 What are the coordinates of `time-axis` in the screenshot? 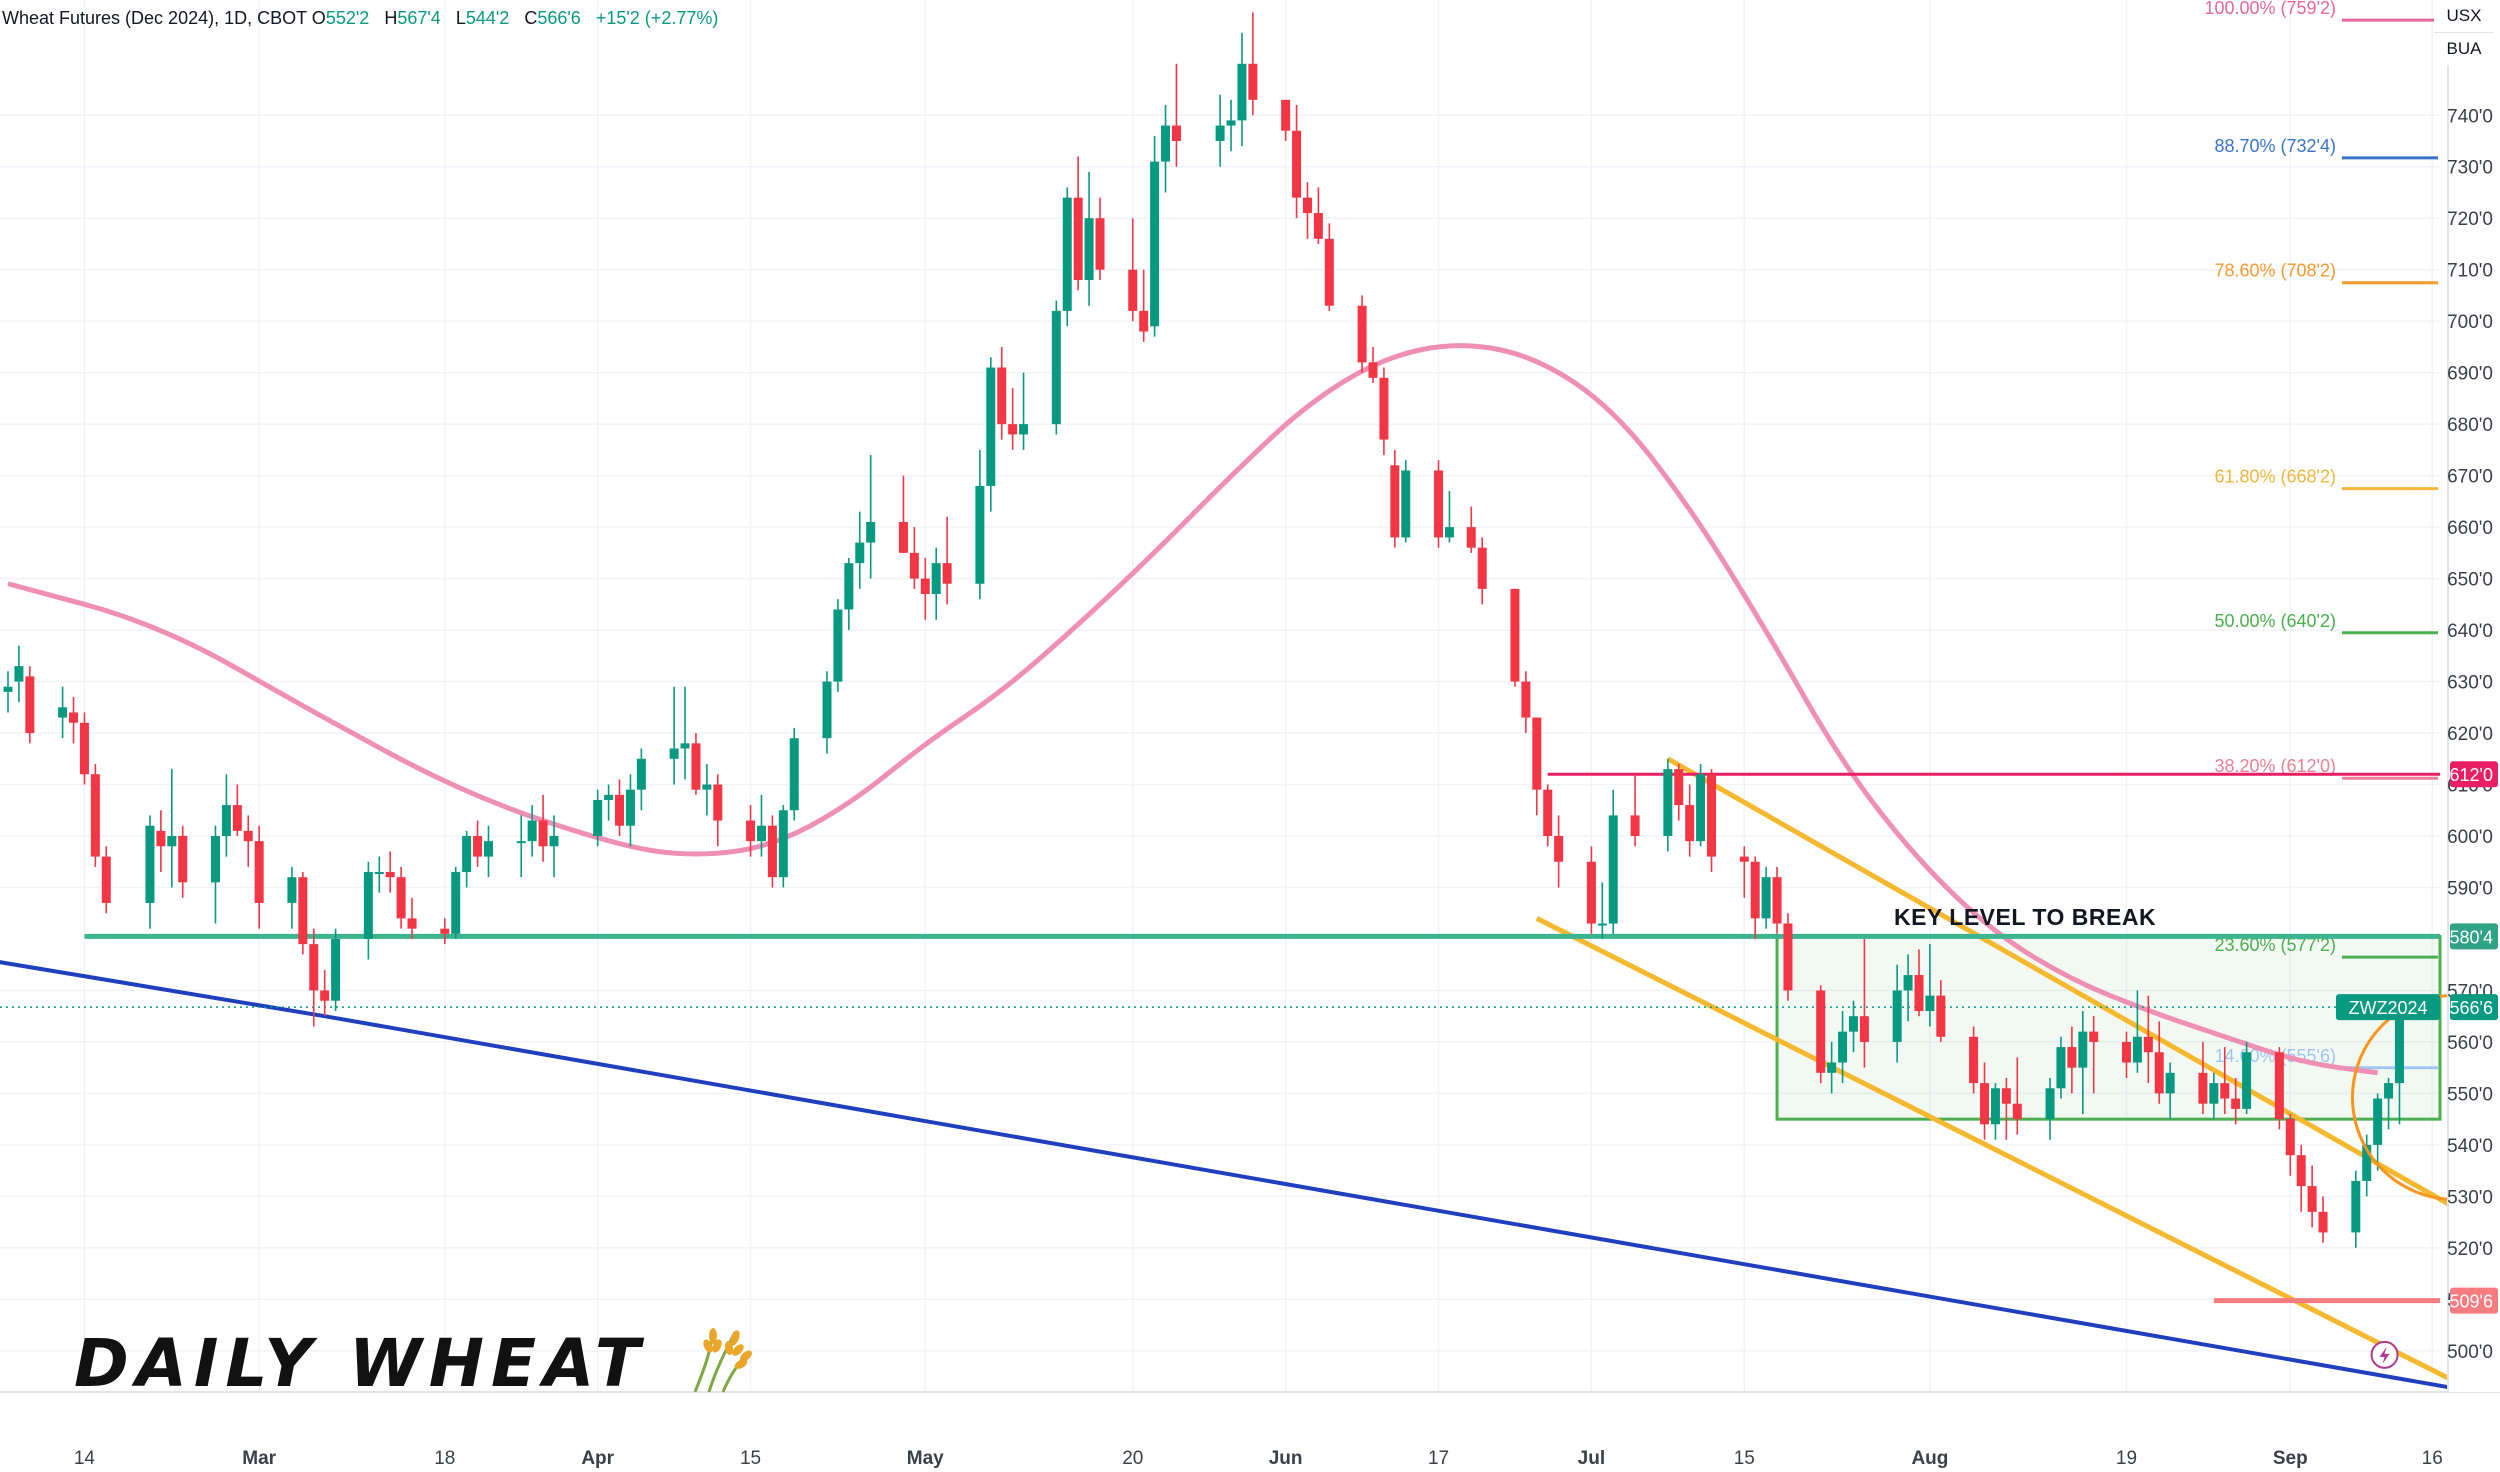 It's located at (1250, 1432).